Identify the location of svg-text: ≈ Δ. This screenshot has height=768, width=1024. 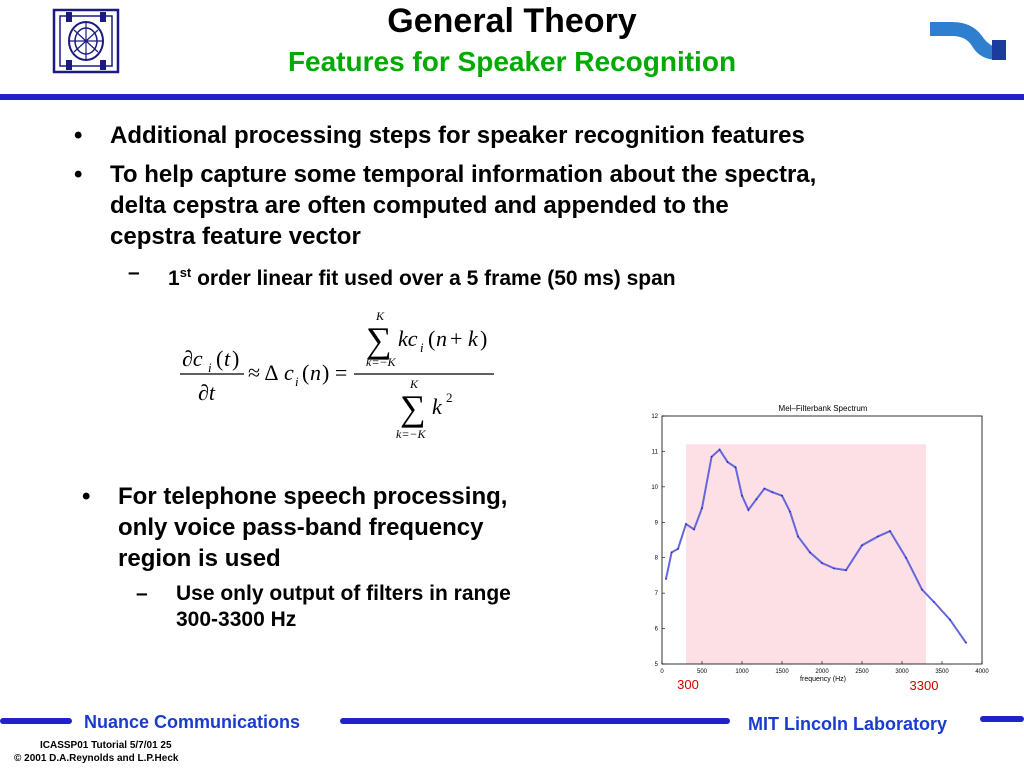
(263, 372).